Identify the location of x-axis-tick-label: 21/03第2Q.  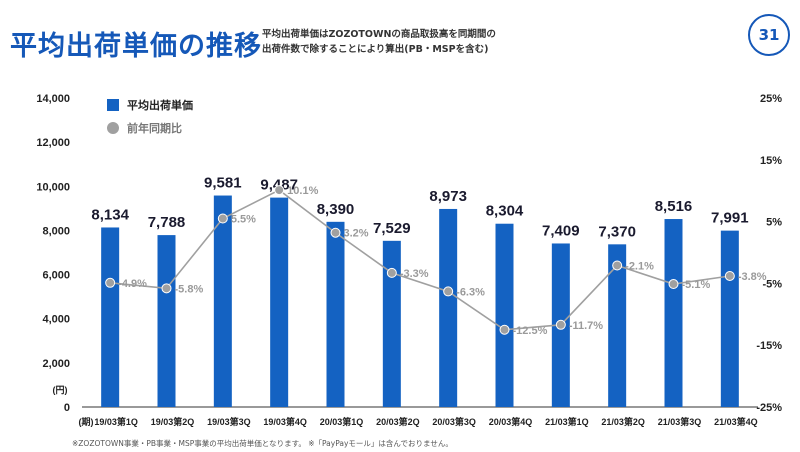
(623, 421).